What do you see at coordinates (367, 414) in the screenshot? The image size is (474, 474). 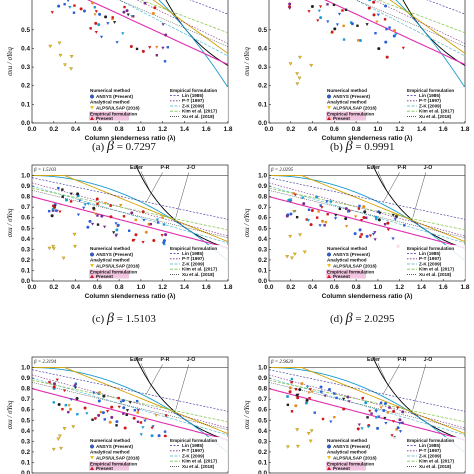 I see `present-curve` at bounding box center [367, 414].